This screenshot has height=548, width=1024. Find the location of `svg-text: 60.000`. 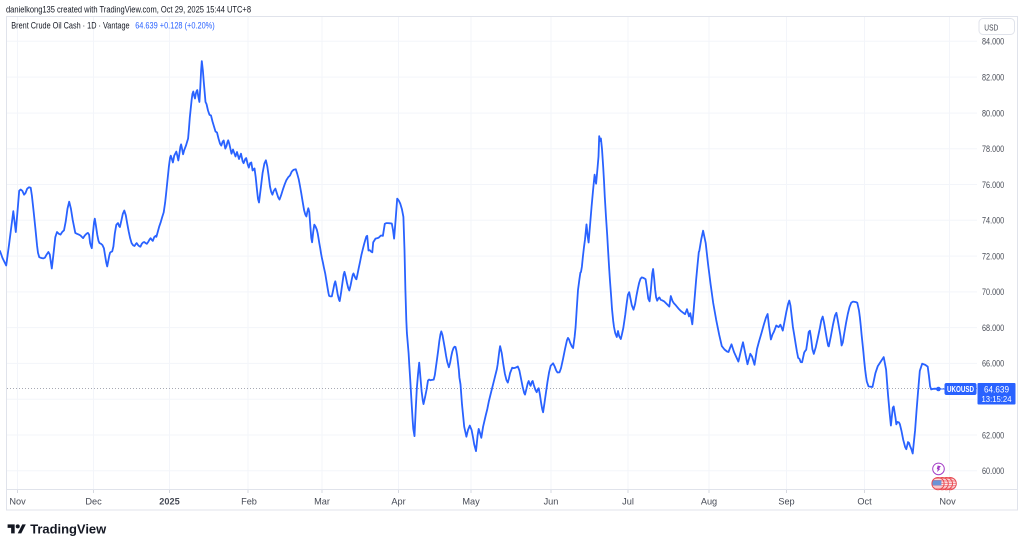

svg-text: 60.000 is located at coordinates (993, 471).